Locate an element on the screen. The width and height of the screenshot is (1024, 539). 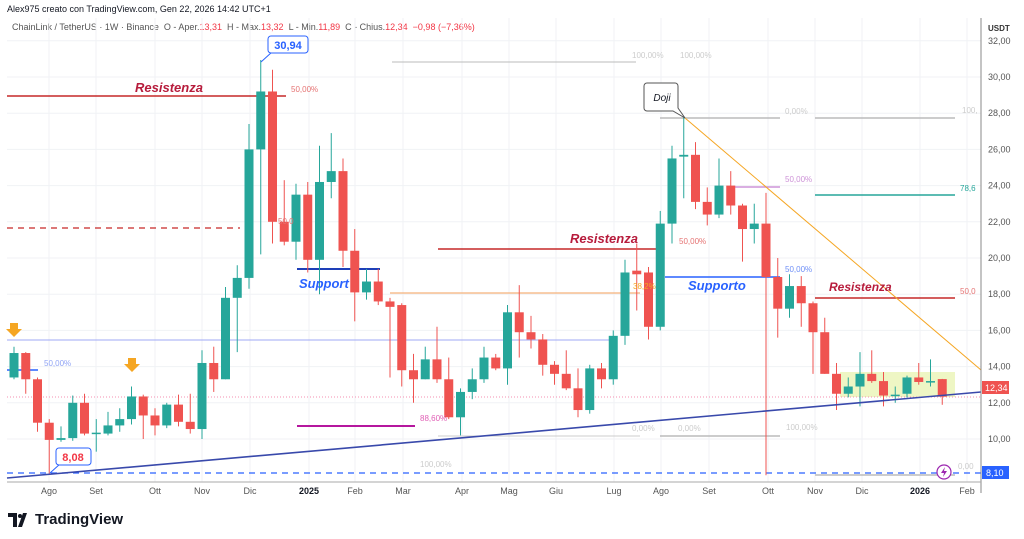
tradingview-logo: TradingView is located at coordinates (65, 519).